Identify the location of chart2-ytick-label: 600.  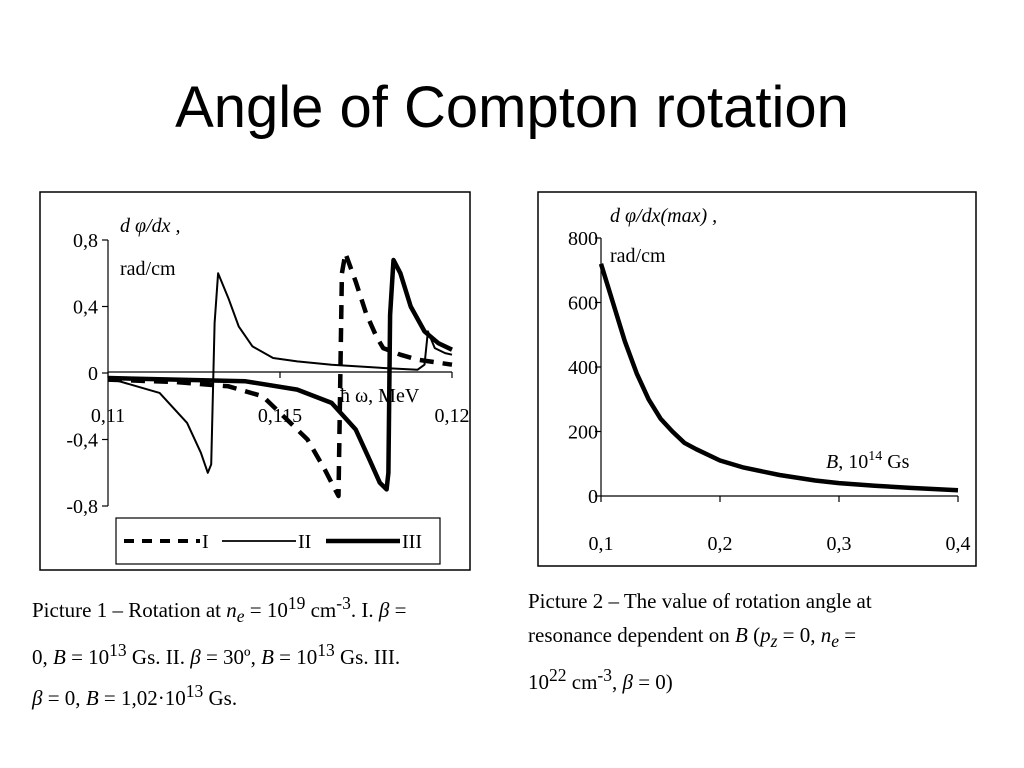
(583, 304).